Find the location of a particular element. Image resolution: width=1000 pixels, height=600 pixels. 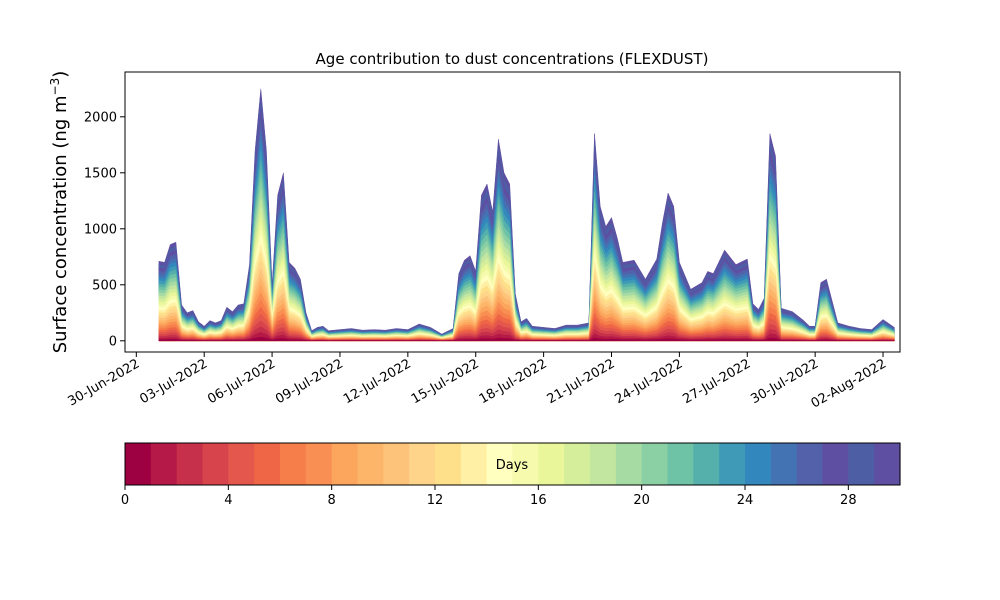

colorbar-label: Days is located at coordinates (512, 465).